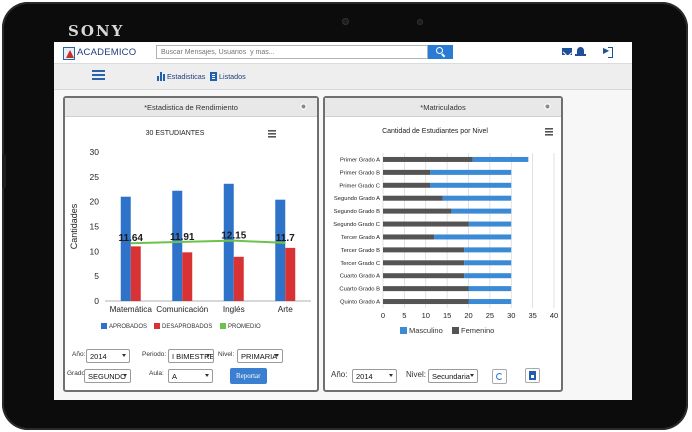  What do you see at coordinates (213, 76) in the screenshot?
I see `list-icon` at bounding box center [213, 76].